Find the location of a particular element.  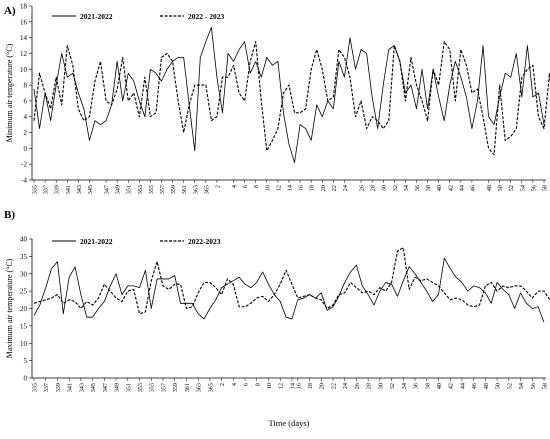

panel-label: B) is located at coordinates (9, 215).